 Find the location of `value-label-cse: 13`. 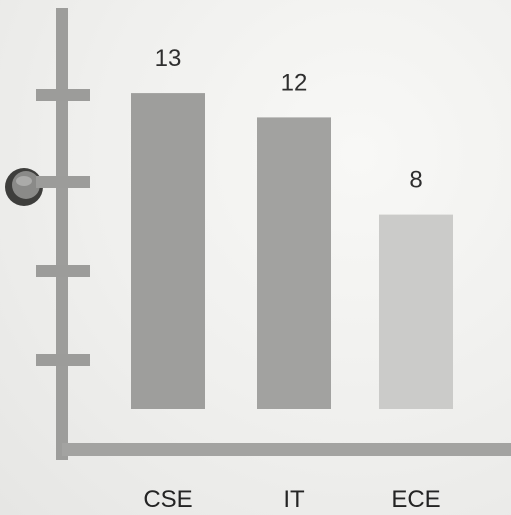

value-label-cse: 13 is located at coordinates (168, 58).